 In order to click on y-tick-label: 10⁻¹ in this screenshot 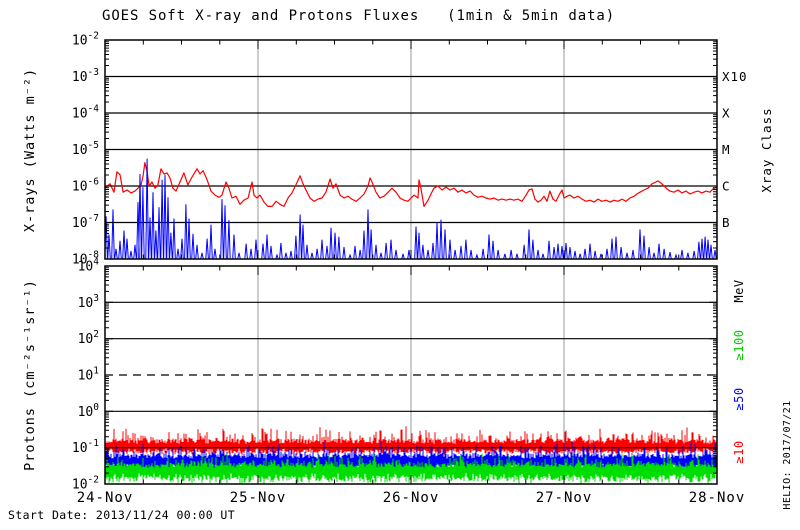, I will do `click(85, 447)`.